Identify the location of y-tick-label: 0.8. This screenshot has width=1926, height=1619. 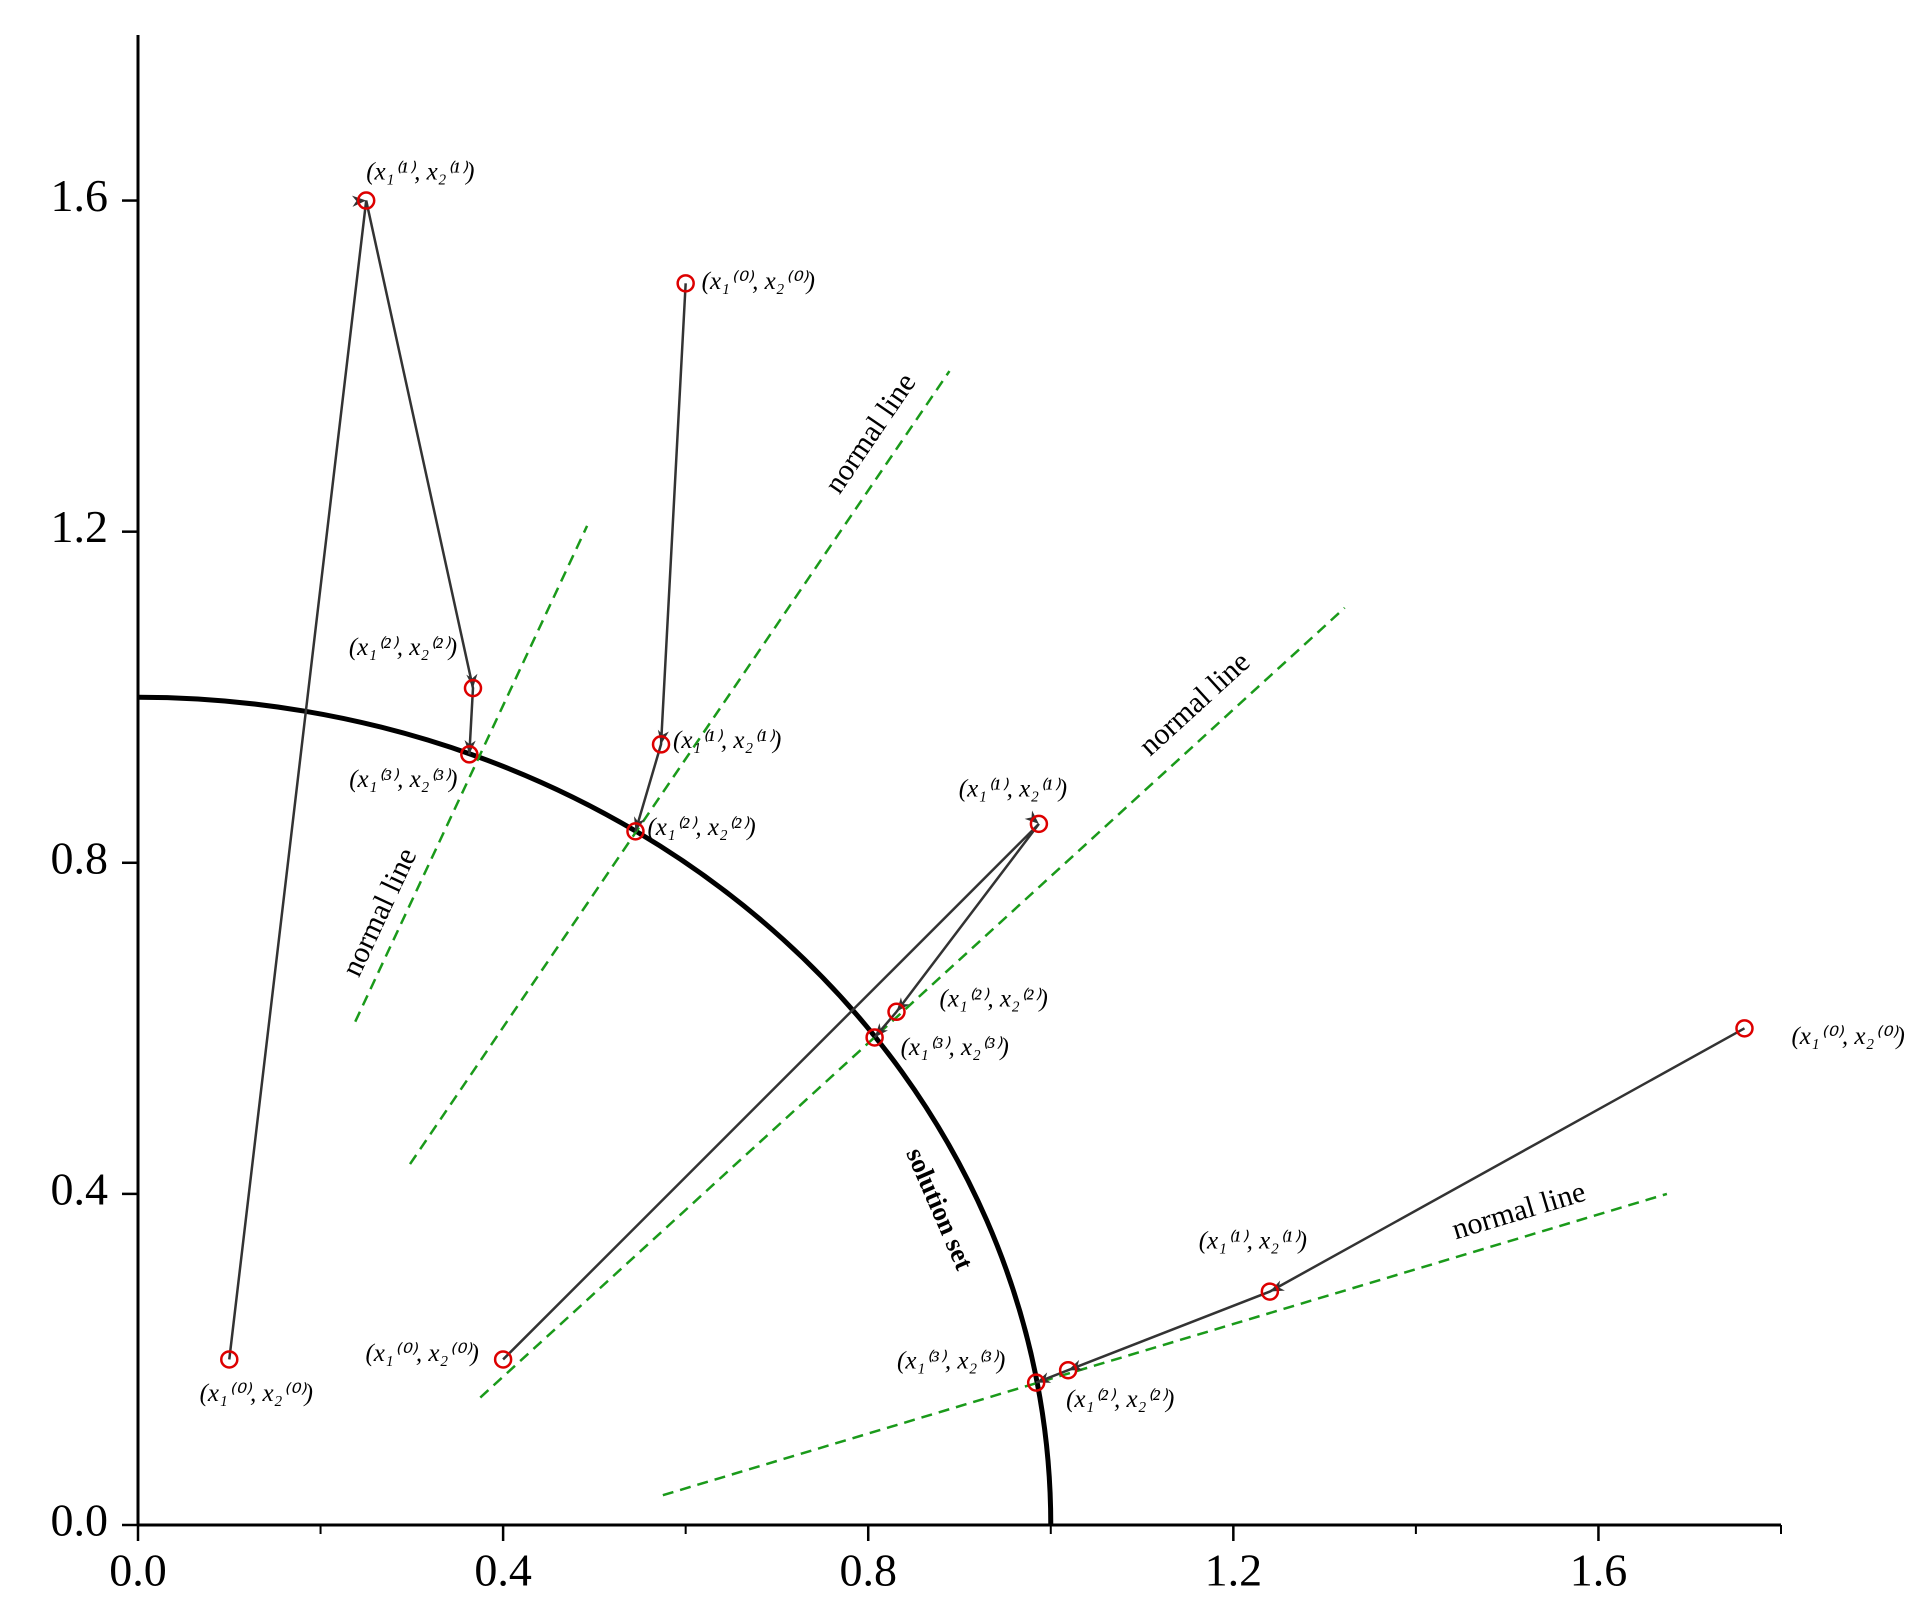
(80, 857).